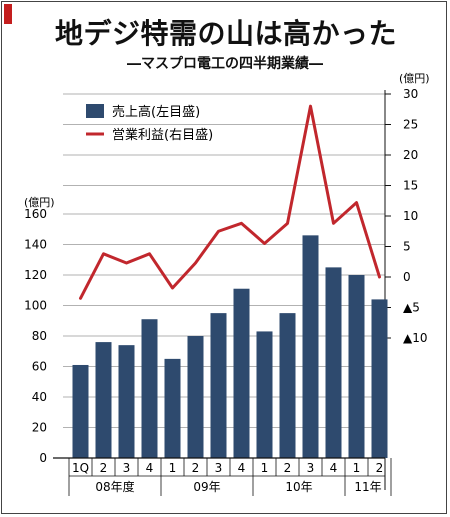 The height and width of the screenshot is (517, 450). Describe the element at coordinates (411, 308) in the screenshot. I see `right-tick-label: ▲5` at that location.